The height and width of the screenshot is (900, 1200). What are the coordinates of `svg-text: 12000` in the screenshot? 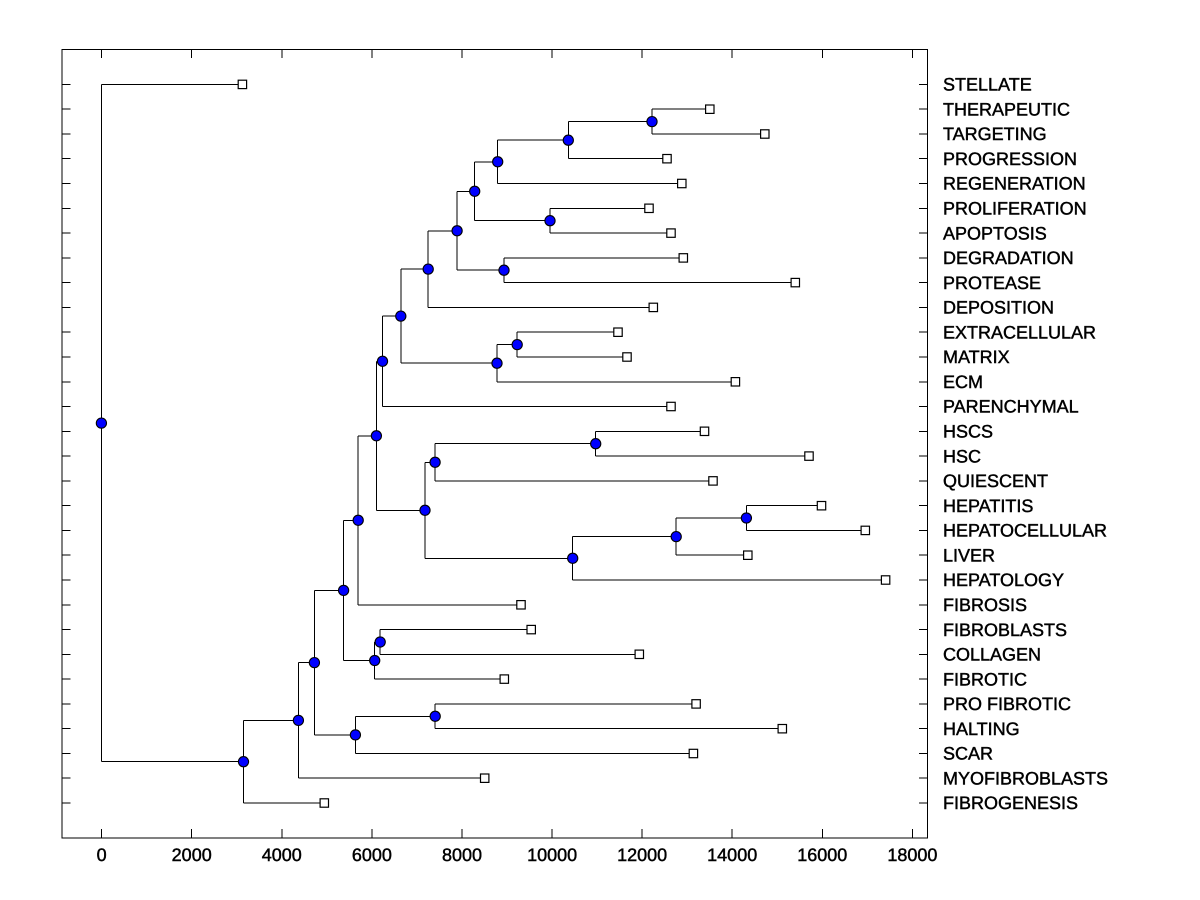 It's located at (642, 855).